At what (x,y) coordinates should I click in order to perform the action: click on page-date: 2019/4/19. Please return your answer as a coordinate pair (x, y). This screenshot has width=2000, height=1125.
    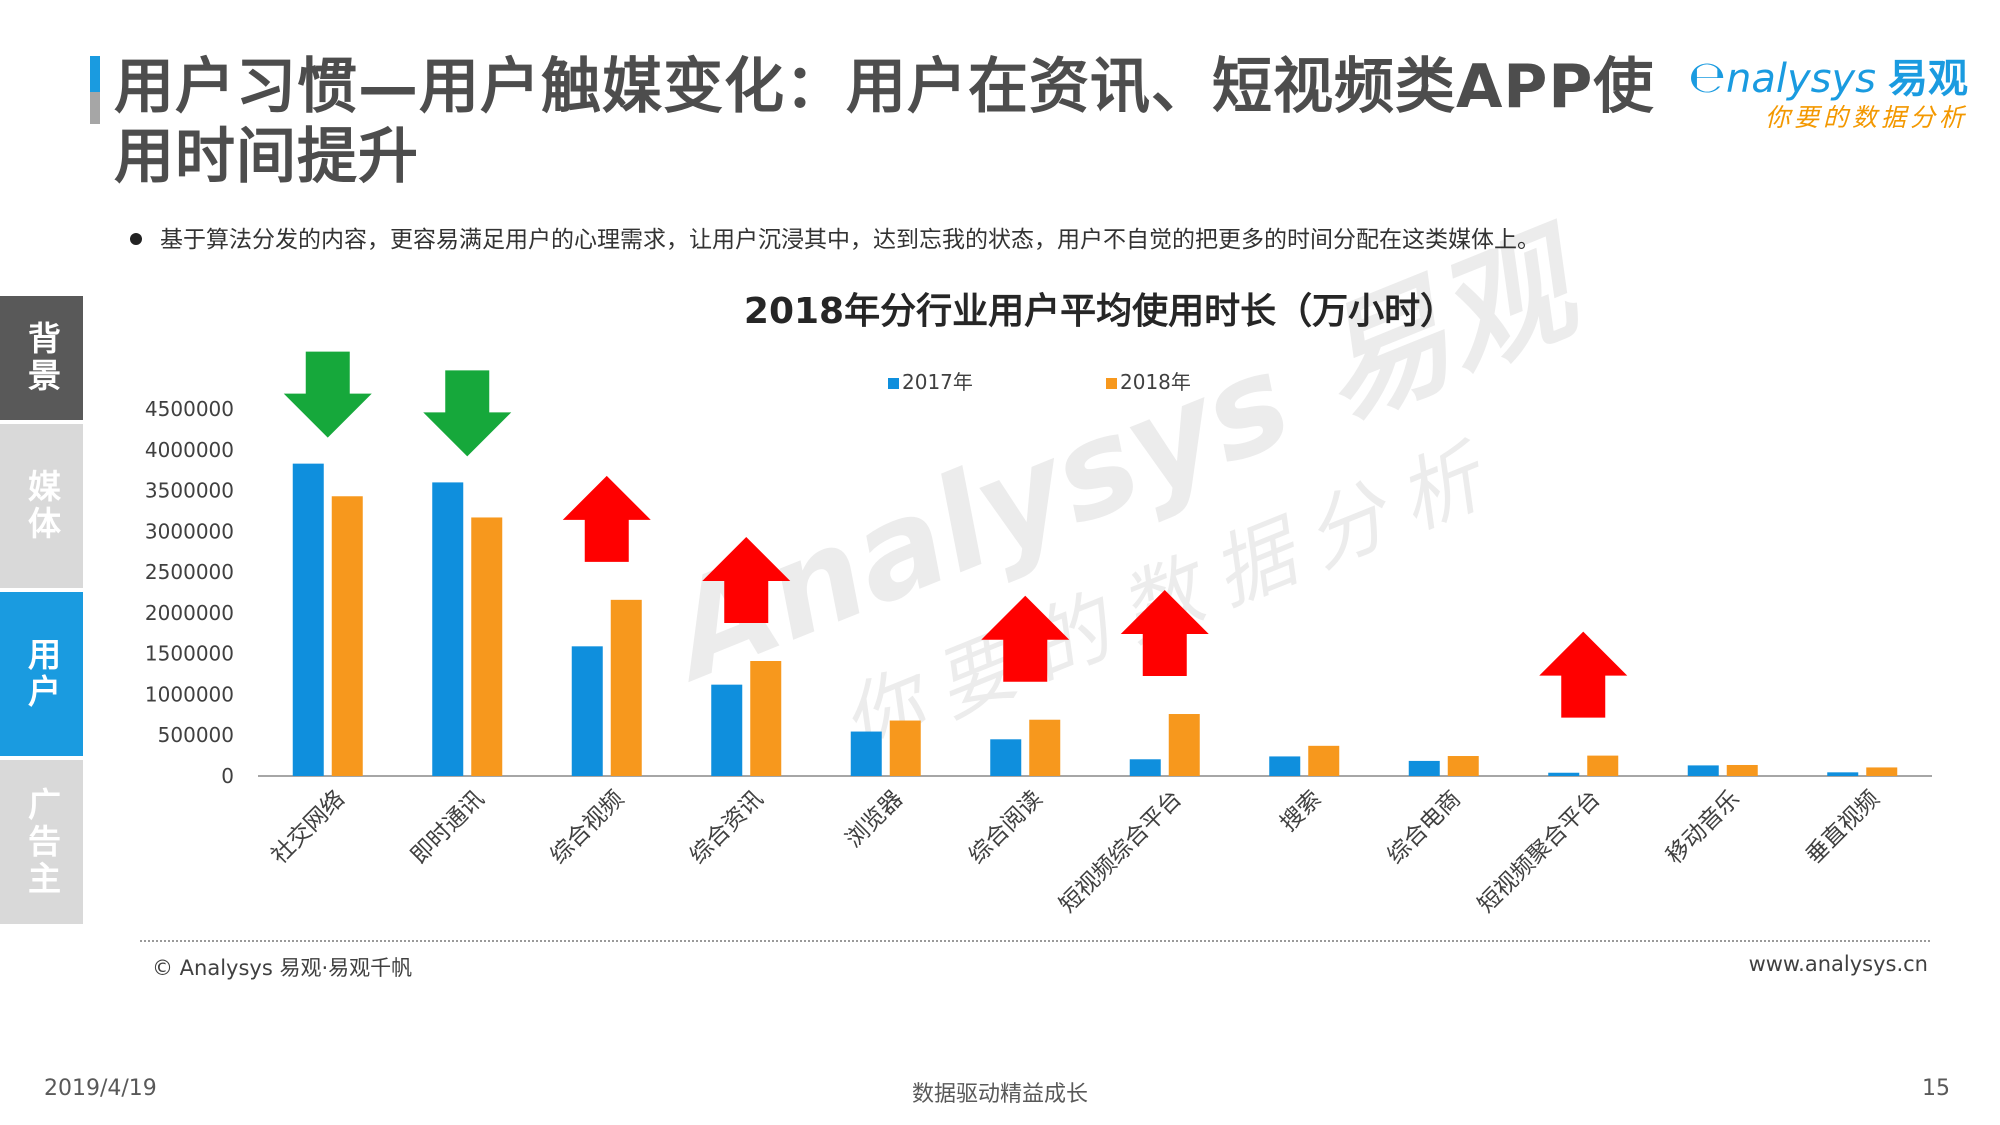
    Looking at the image, I should click on (100, 1088).